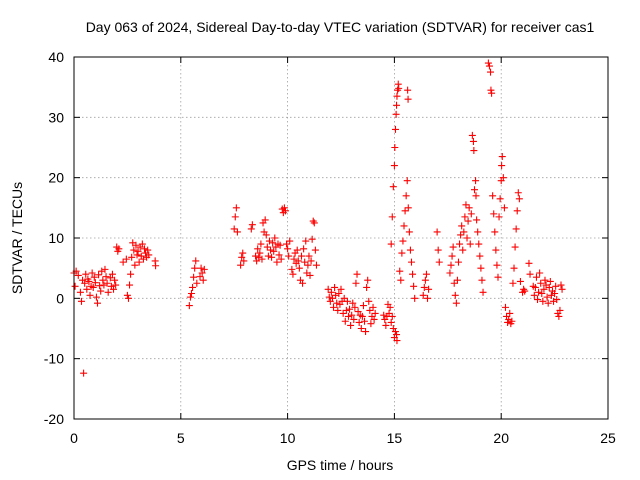 Image resolution: width=640 pixels, height=480 pixels. What do you see at coordinates (54, 419) in the screenshot?
I see `y-tick-label: -20` at bounding box center [54, 419].